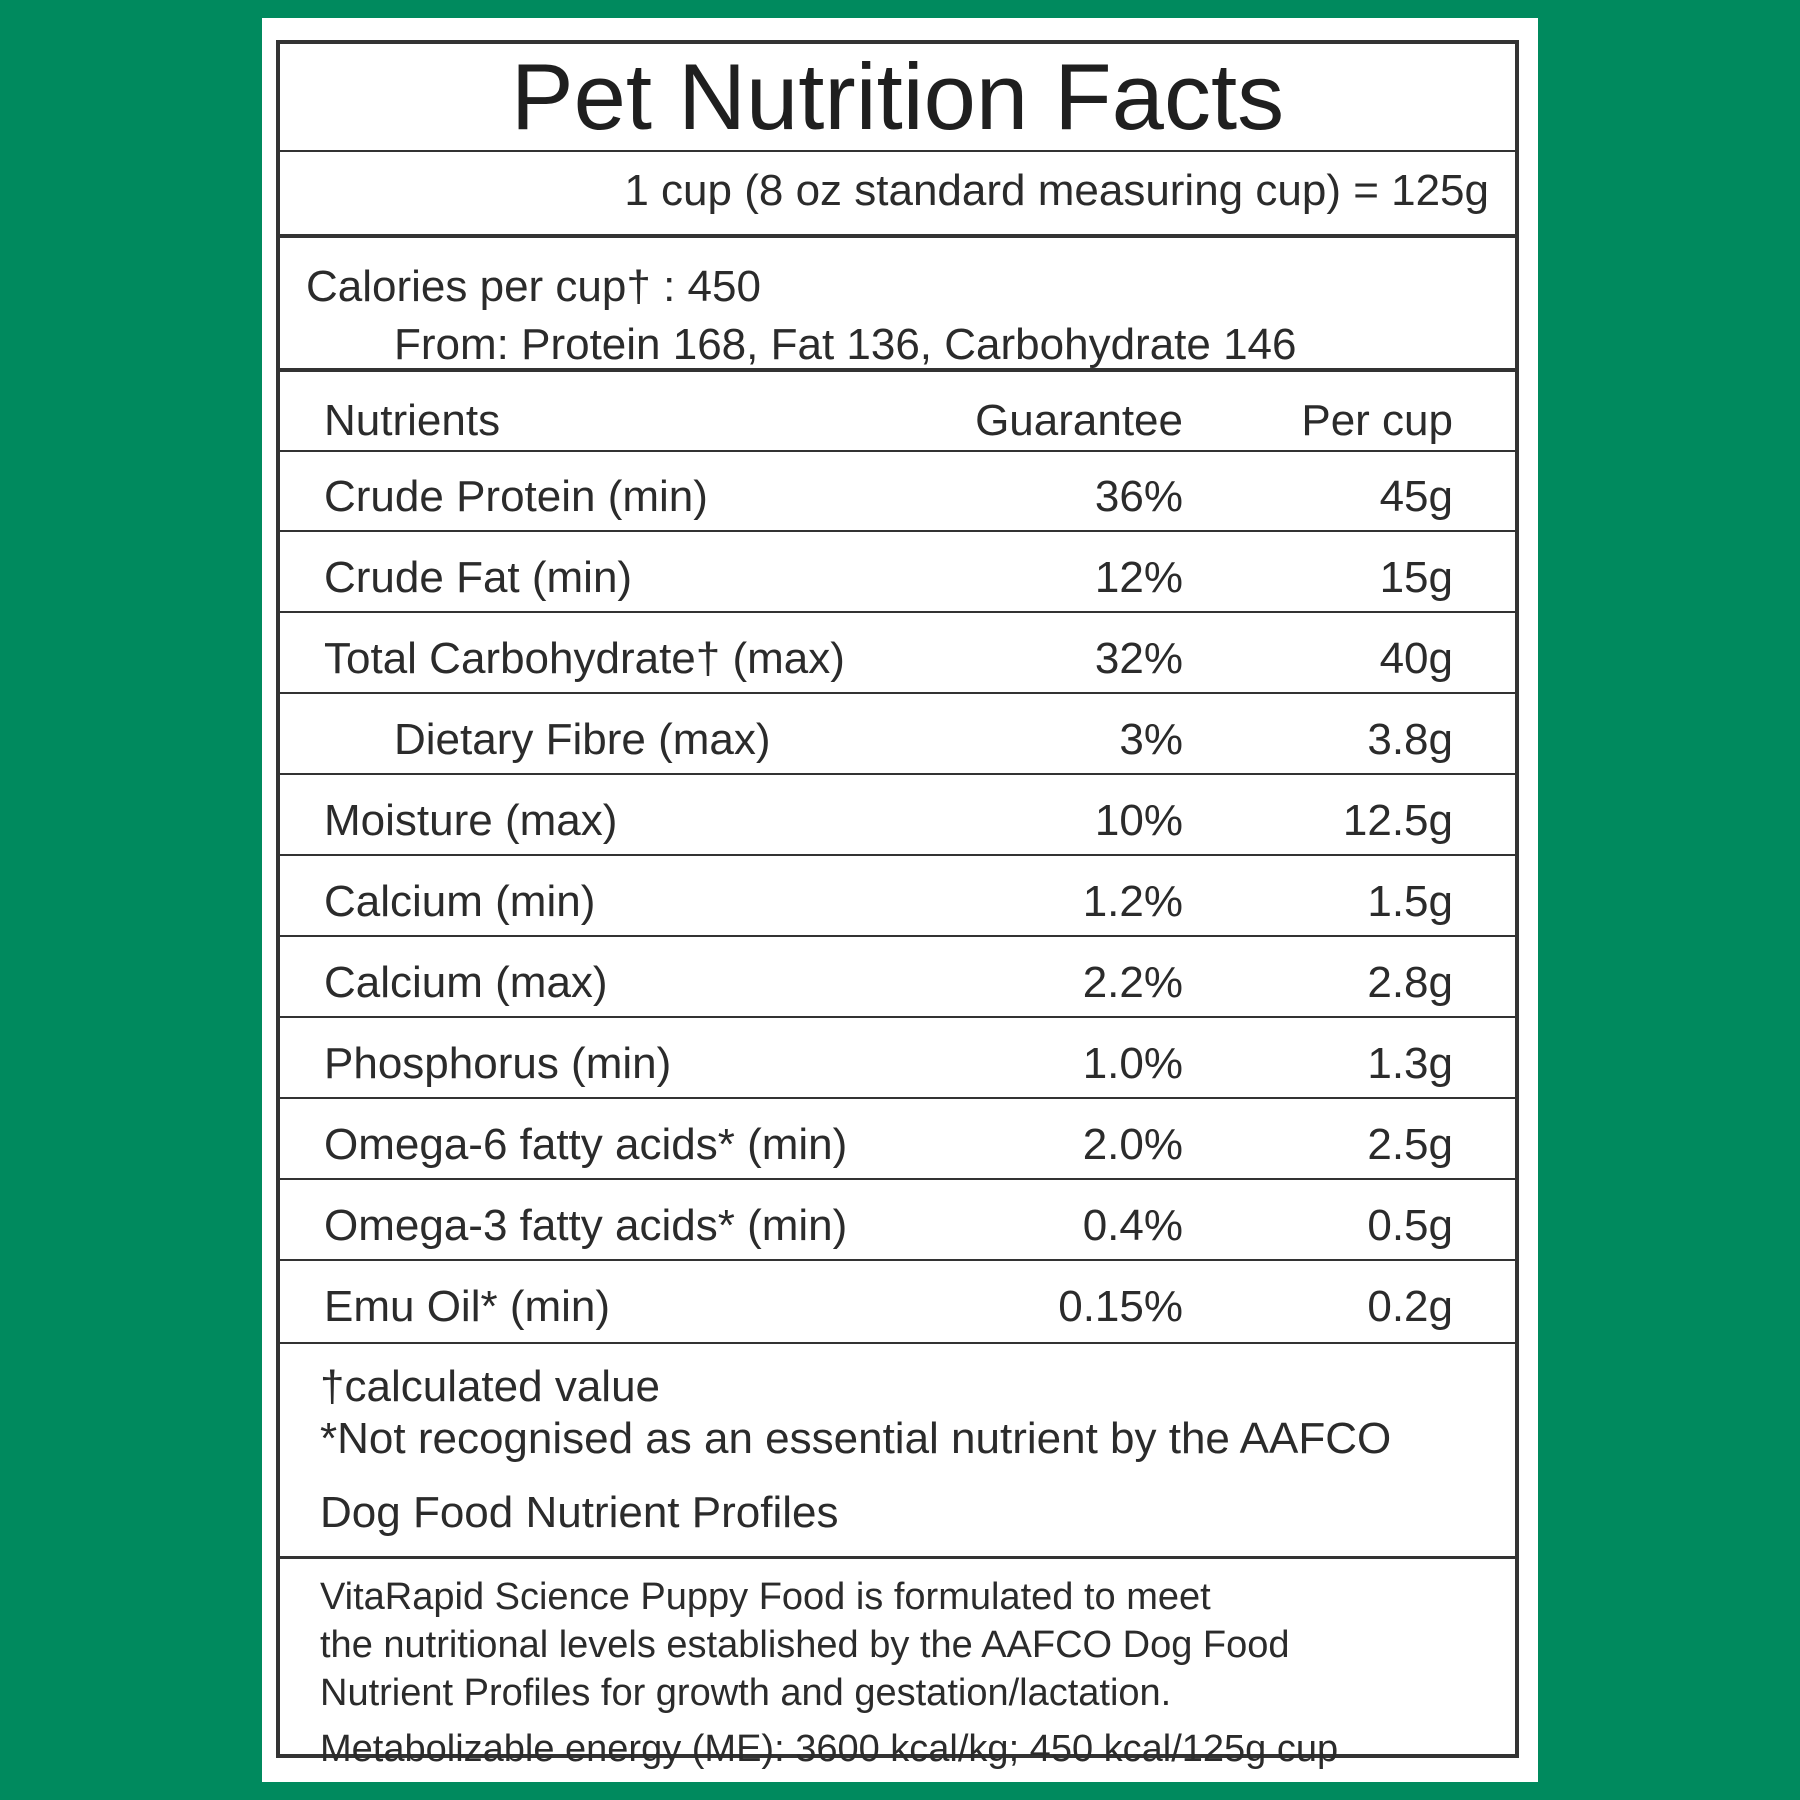 This screenshot has height=1800, width=1800. What do you see at coordinates (586, 1144) in the screenshot?
I see `nutrient-name: Omega-6 fatty acids* (min)` at bounding box center [586, 1144].